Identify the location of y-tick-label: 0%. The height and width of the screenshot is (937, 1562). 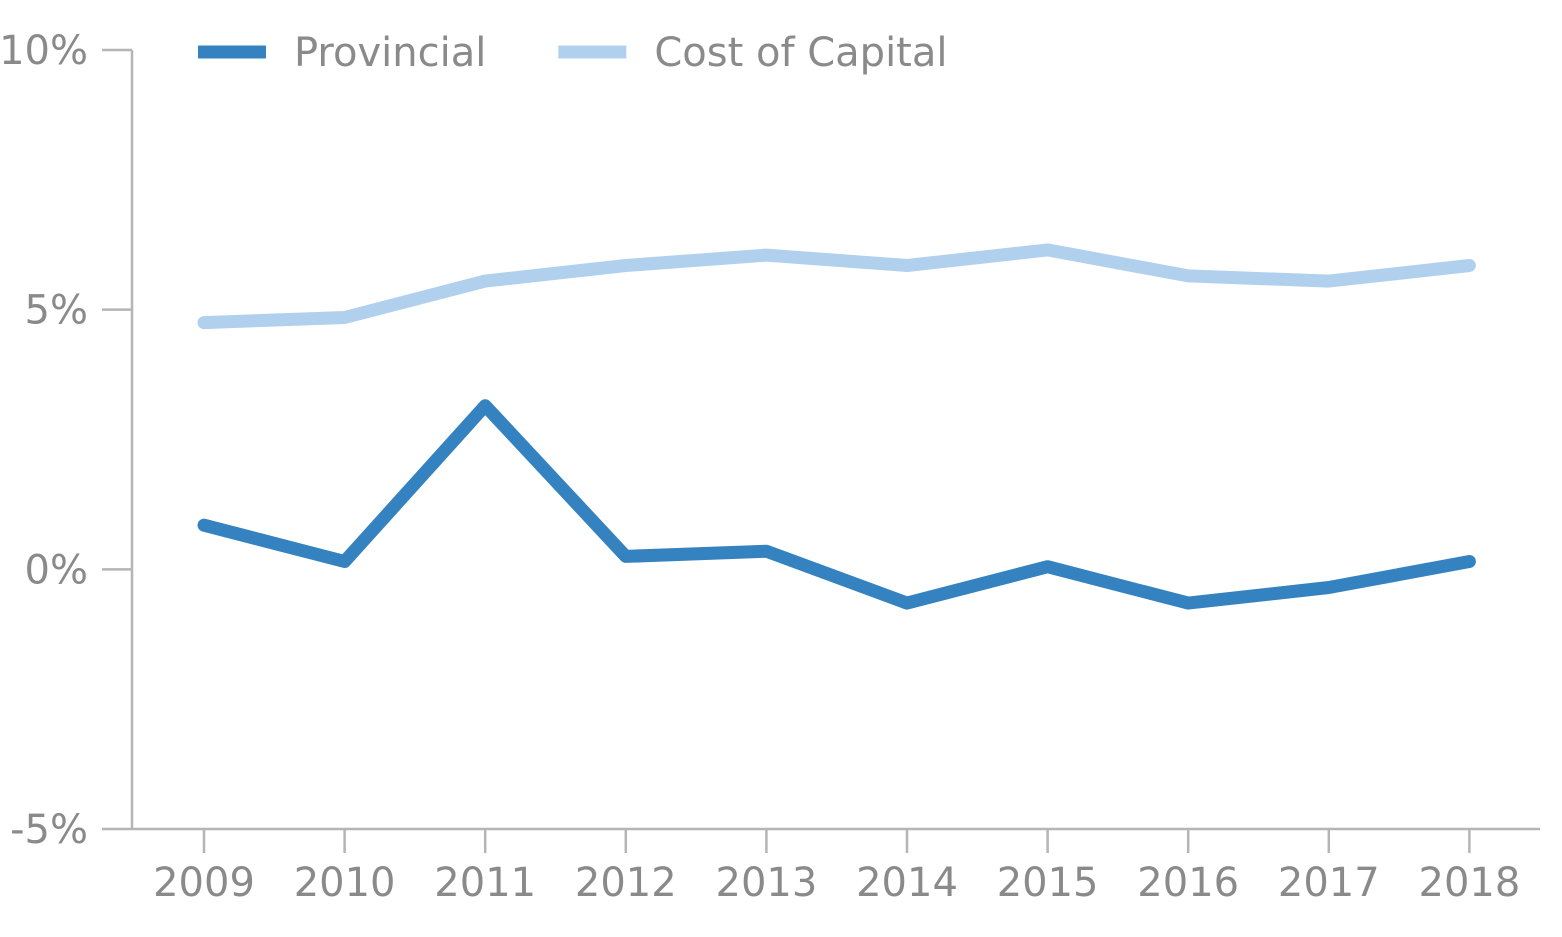
(56, 570).